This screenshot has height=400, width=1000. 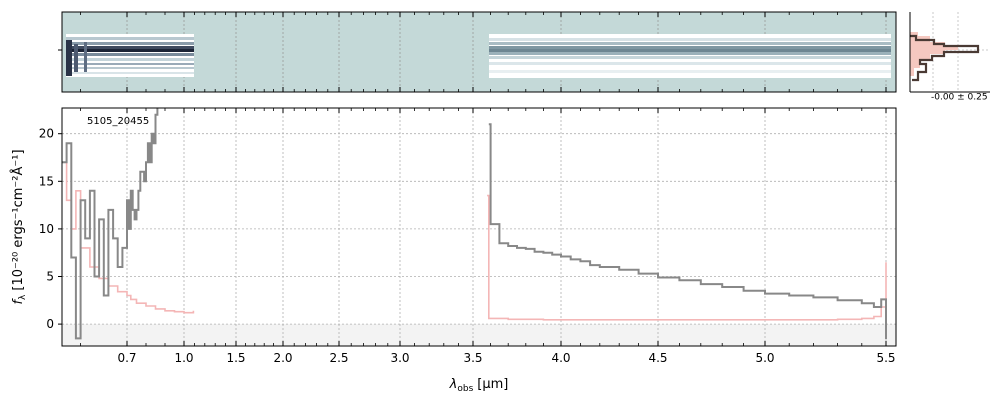 I want to click on profile-panel: -0.00 ± 0.25, so click(x=949, y=57).